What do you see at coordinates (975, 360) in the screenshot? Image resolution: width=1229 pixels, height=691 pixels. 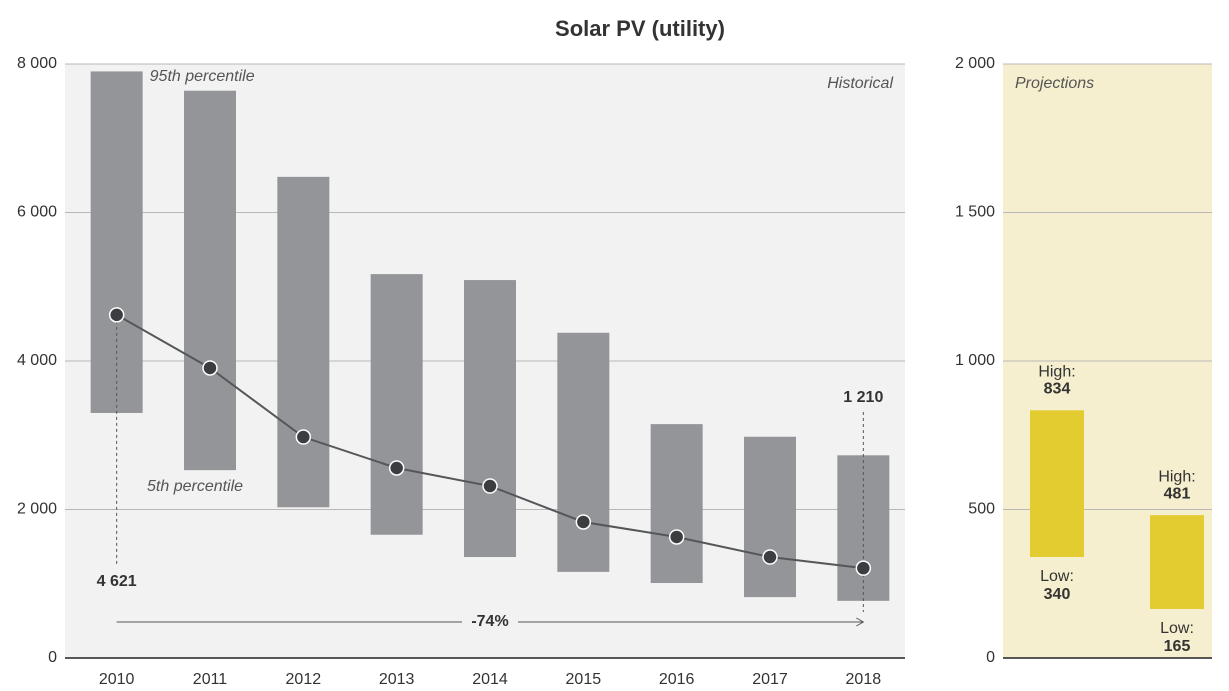 I see `y-tick-label: 1 000` at bounding box center [975, 360].